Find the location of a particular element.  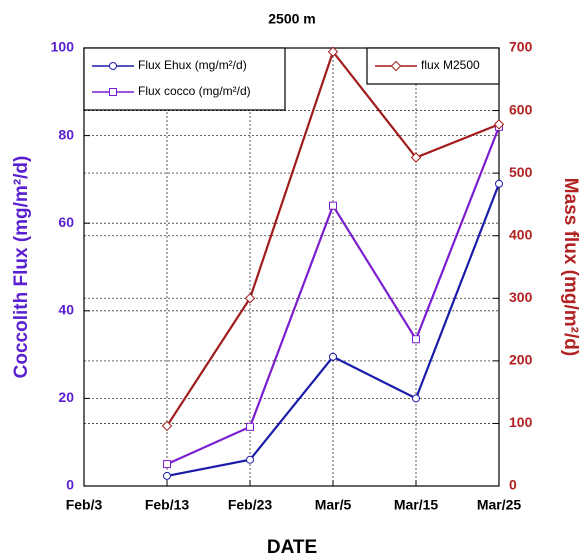

legend-box is located at coordinates (184, 79).